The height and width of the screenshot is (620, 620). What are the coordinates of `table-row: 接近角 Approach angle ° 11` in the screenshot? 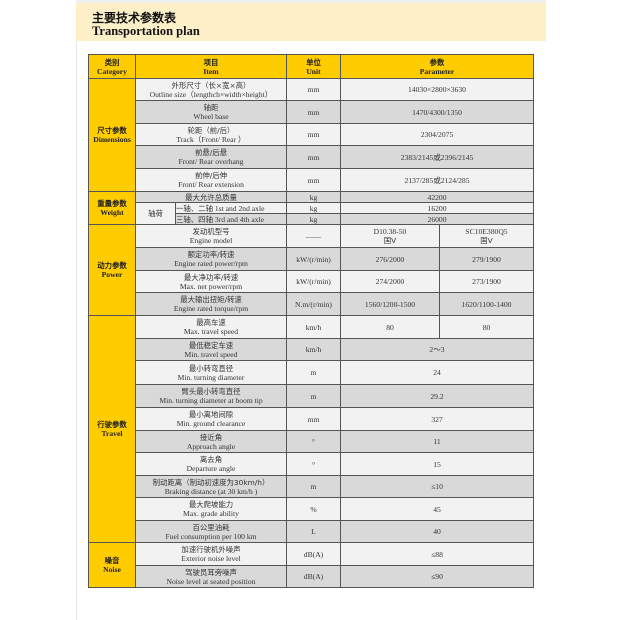 It's located at (311, 441).